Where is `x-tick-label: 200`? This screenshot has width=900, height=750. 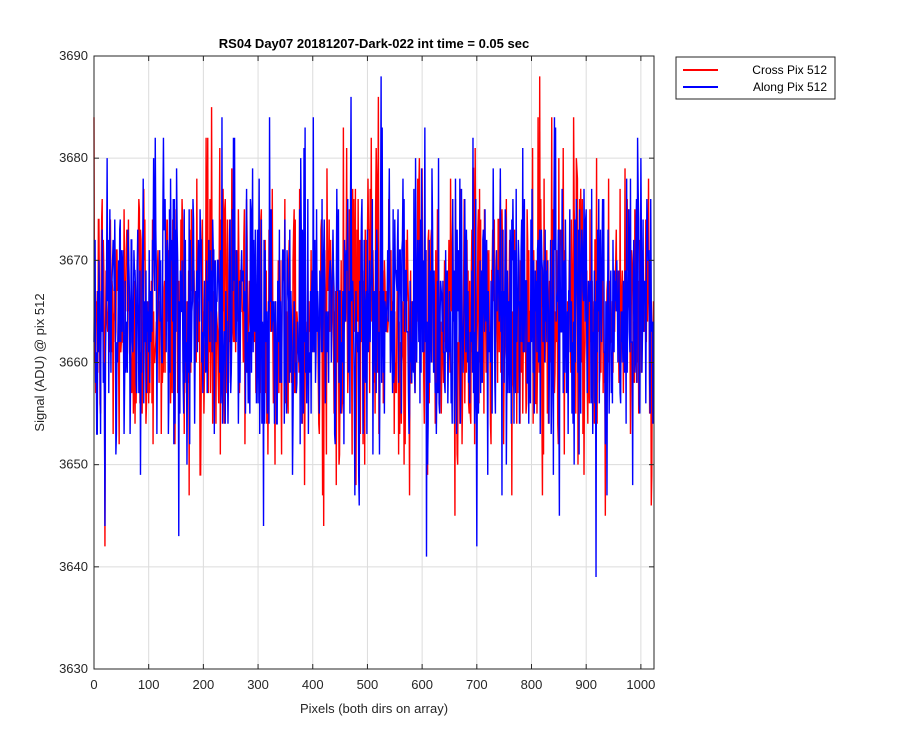
x-tick-label: 200 is located at coordinates (204, 684).